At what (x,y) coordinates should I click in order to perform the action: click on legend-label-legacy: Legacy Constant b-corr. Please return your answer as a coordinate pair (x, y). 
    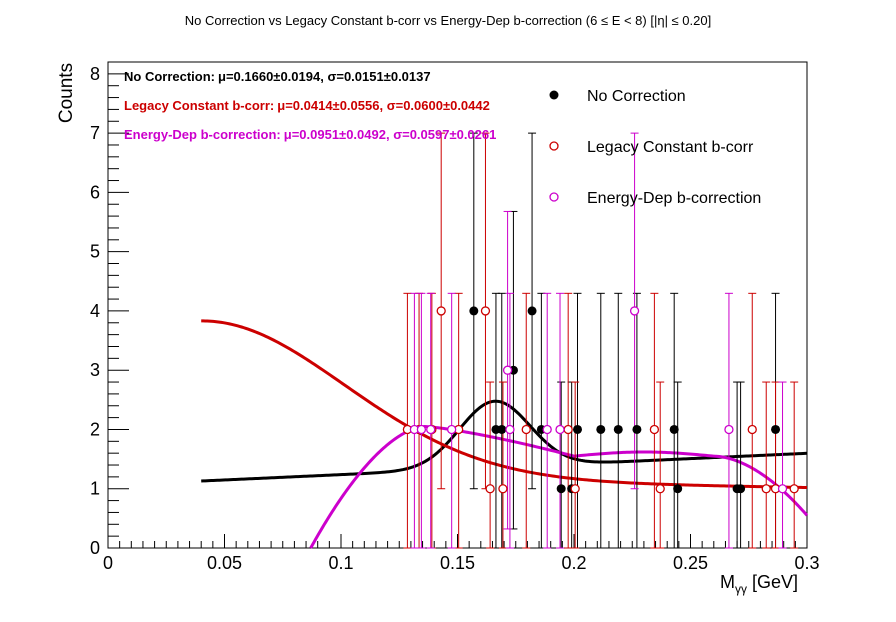
    Looking at the image, I should click on (670, 147).